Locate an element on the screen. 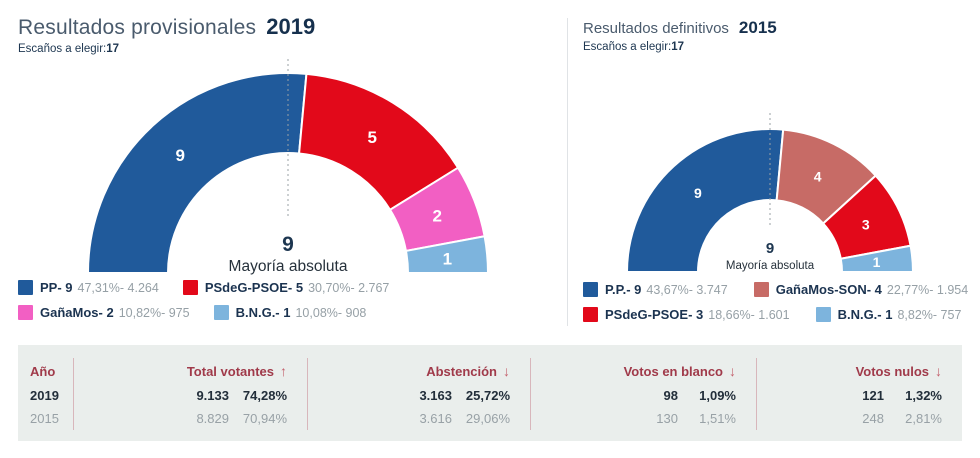 The image size is (980, 458). vote-percent: 1,32% is located at coordinates (923, 395).